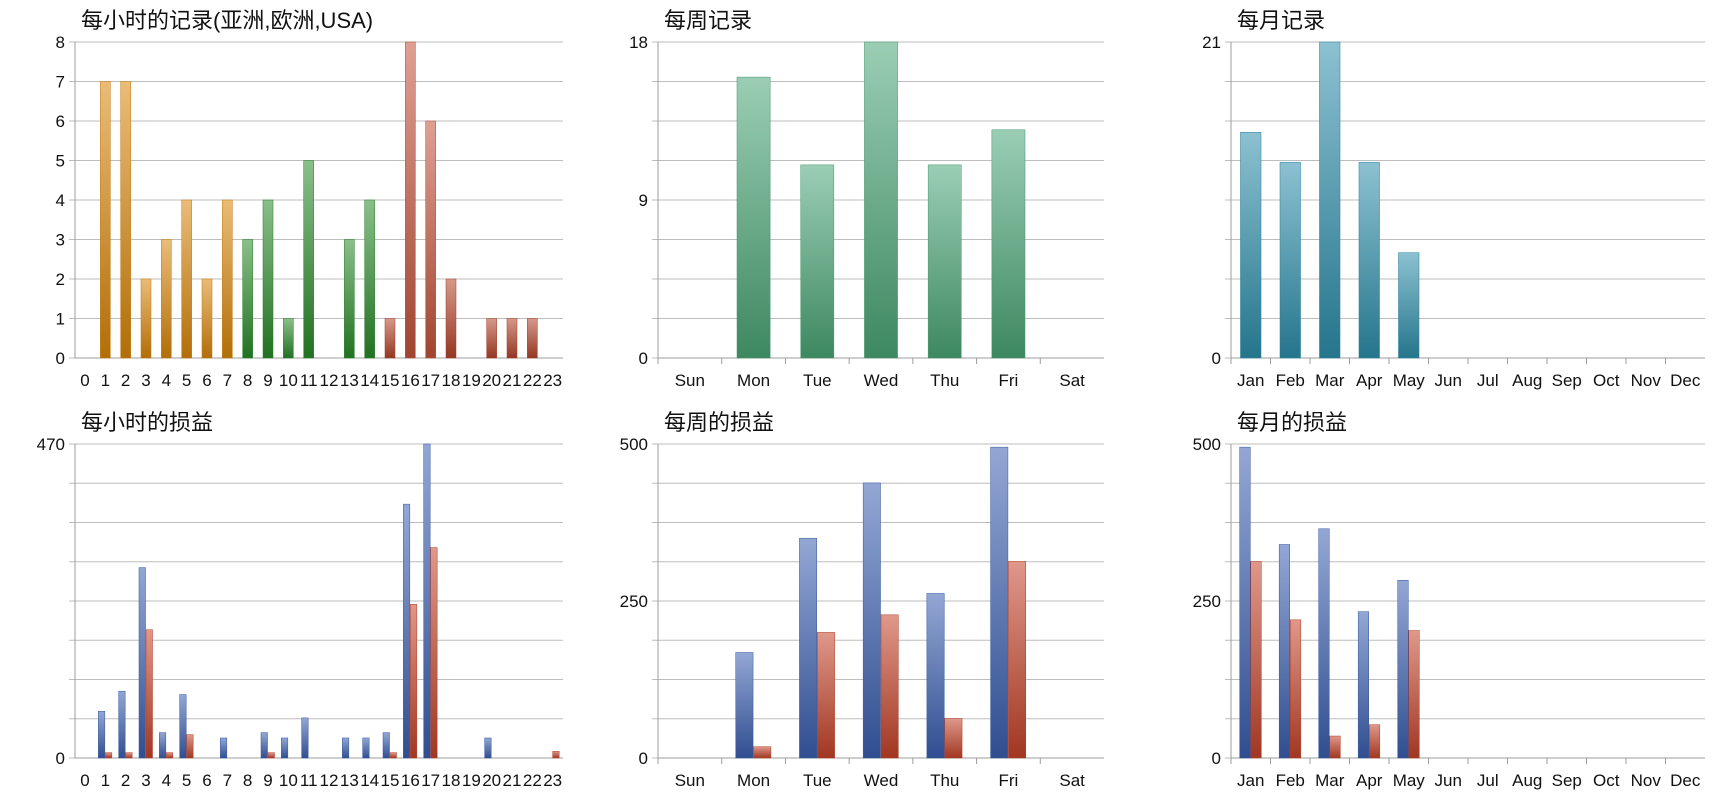 The height and width of the screenshot is (800, 1720). What do you see at coordinates (532, 380) in the screenshot?
I see `x-tick-label: 22` at bounding box center [532, 380].